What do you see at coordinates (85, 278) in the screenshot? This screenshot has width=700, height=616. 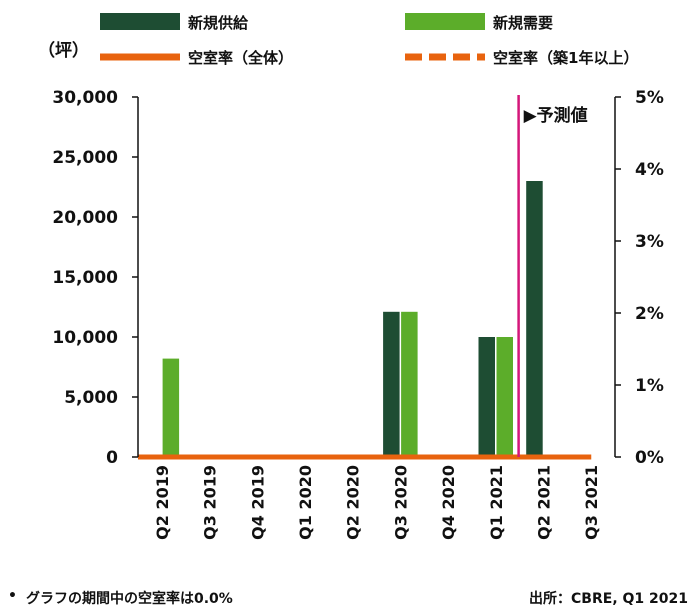 I see `y-left-tick-label: 15,000` at bounding box center [85, 278].